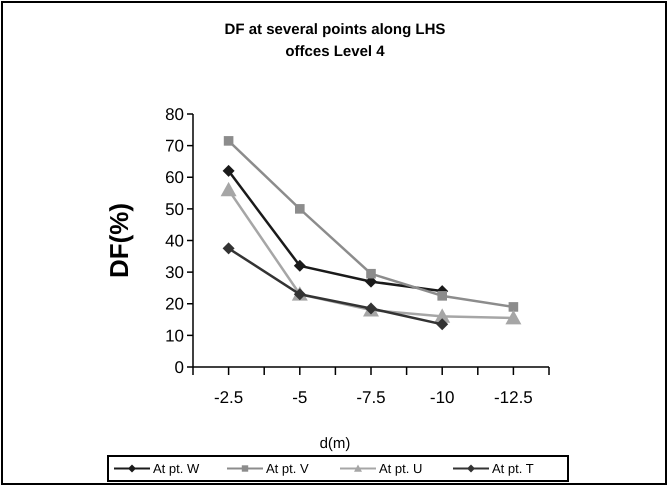 The width and height of the screenshot is (668, 486). Describe the element at coordinates (176, 468) in the screenshot. I see `legend-label: At pt. W` at that location.